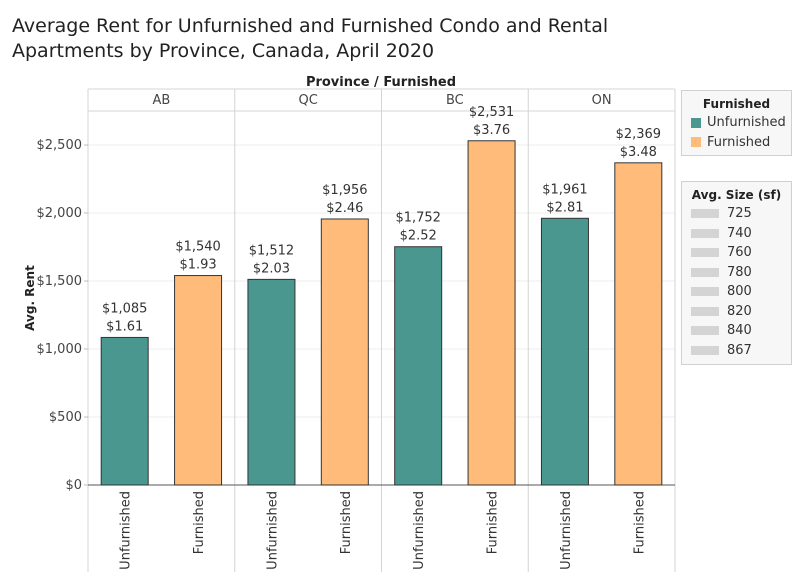  I want to click on size-legend-item: 800, so click(741, 292).